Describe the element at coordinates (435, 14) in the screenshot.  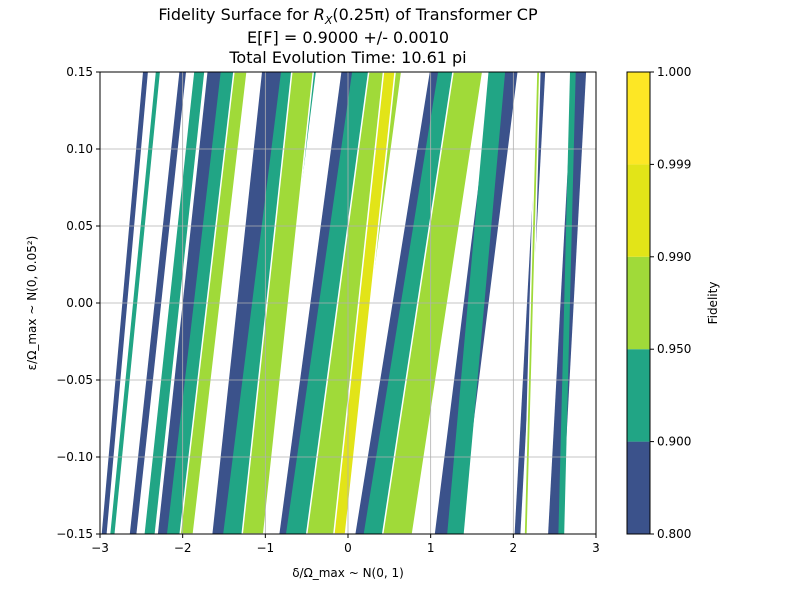
I see `title-suffix: (0.25π) of Transformer CP` at that location.